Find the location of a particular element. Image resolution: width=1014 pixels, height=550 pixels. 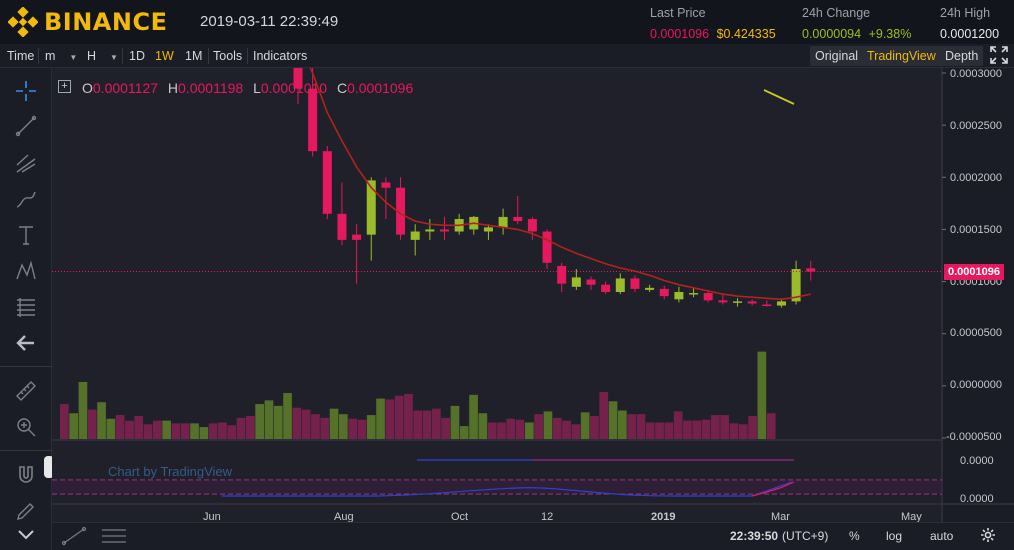

drawing-tools-rail is located at coordinates (27, 309).